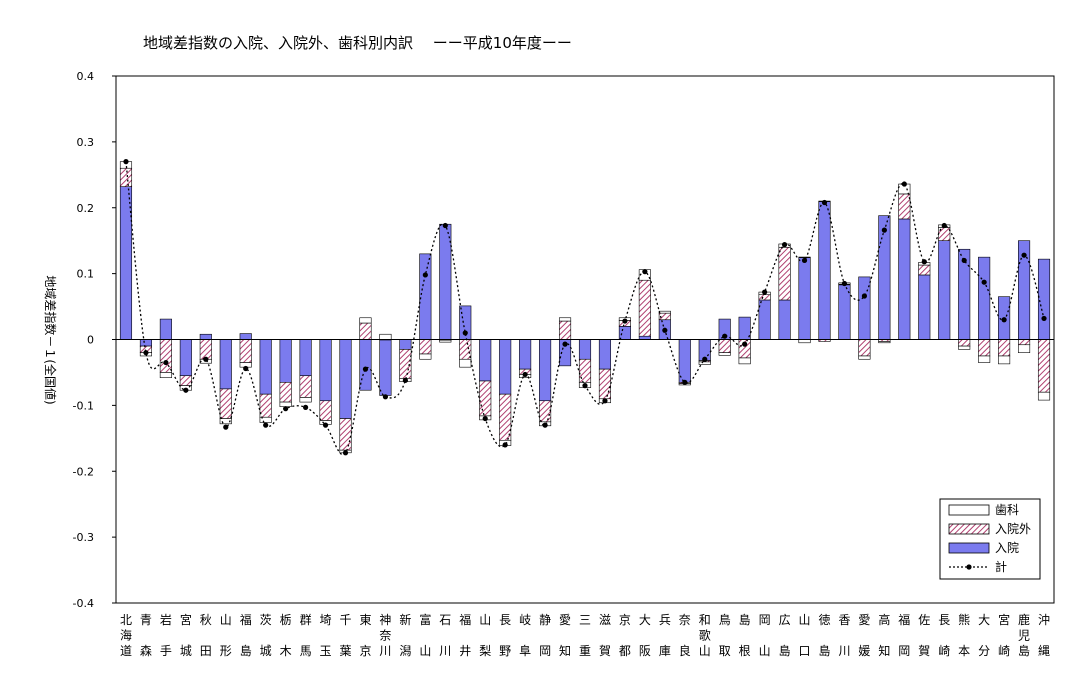  I want to click on x-tick-label: 岡山, so click(765, 635).